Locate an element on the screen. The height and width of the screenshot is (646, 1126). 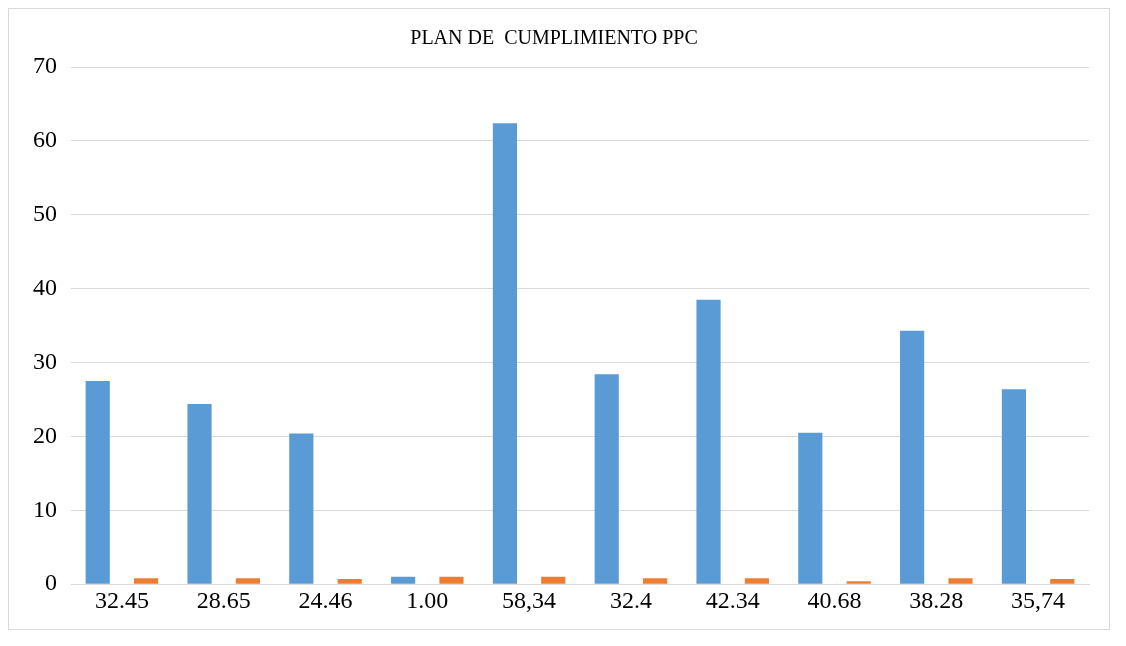
y-tick-label: 70 is located at coordinates (45, 65).